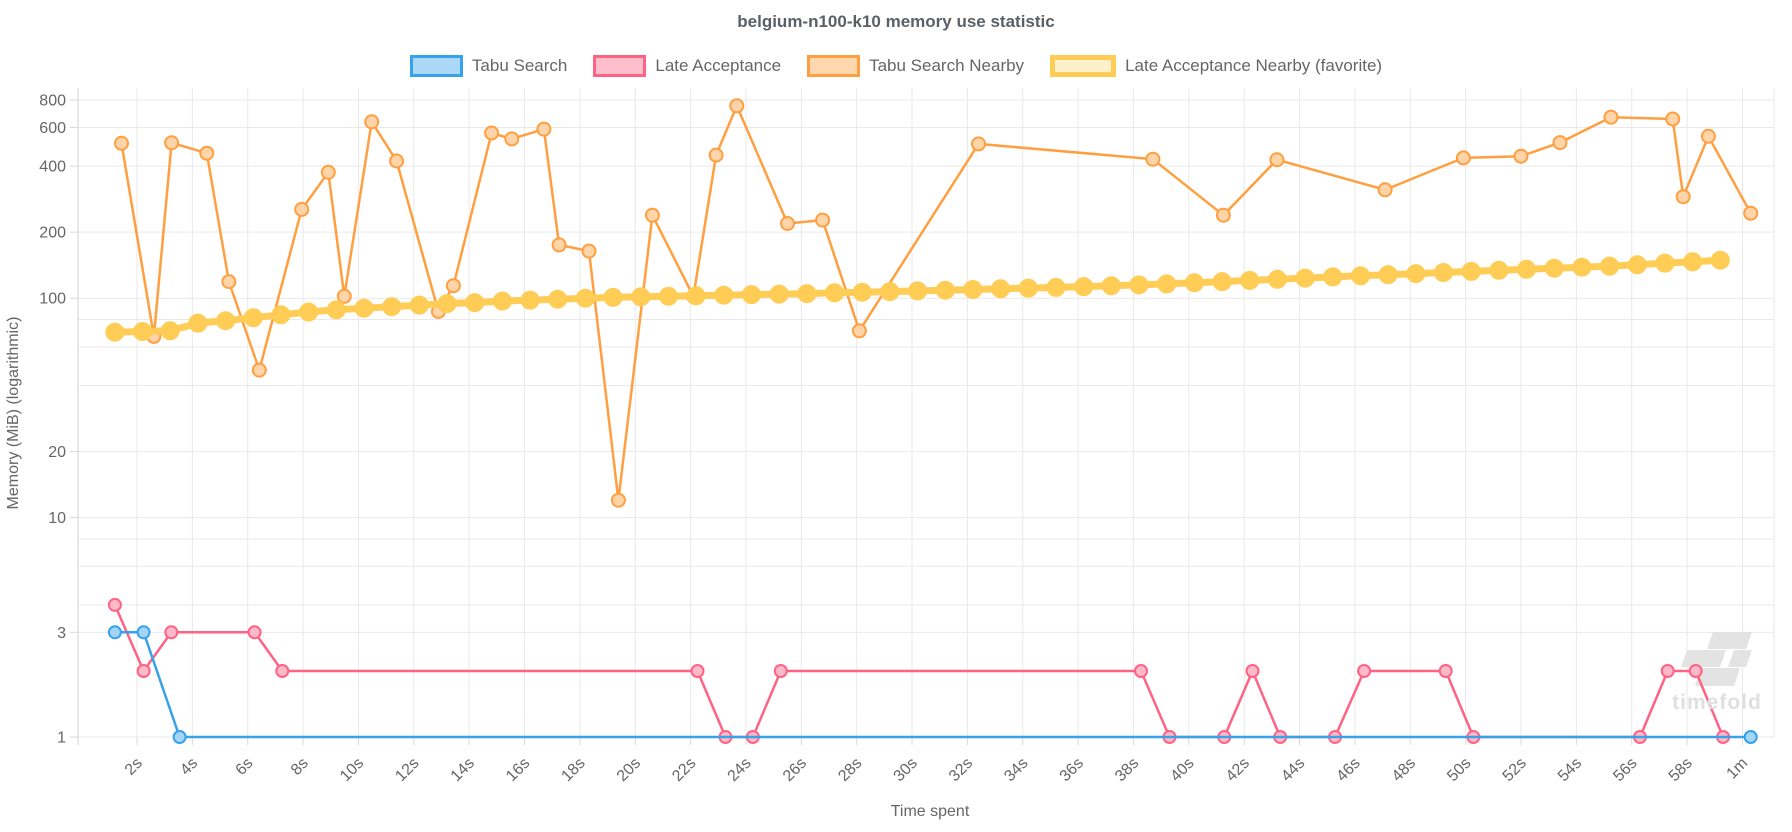 The height and width of the screenshot is (832, 1792). I want to click on legend-item-late-acceptance: Late Acceptance, so click(687, 66).